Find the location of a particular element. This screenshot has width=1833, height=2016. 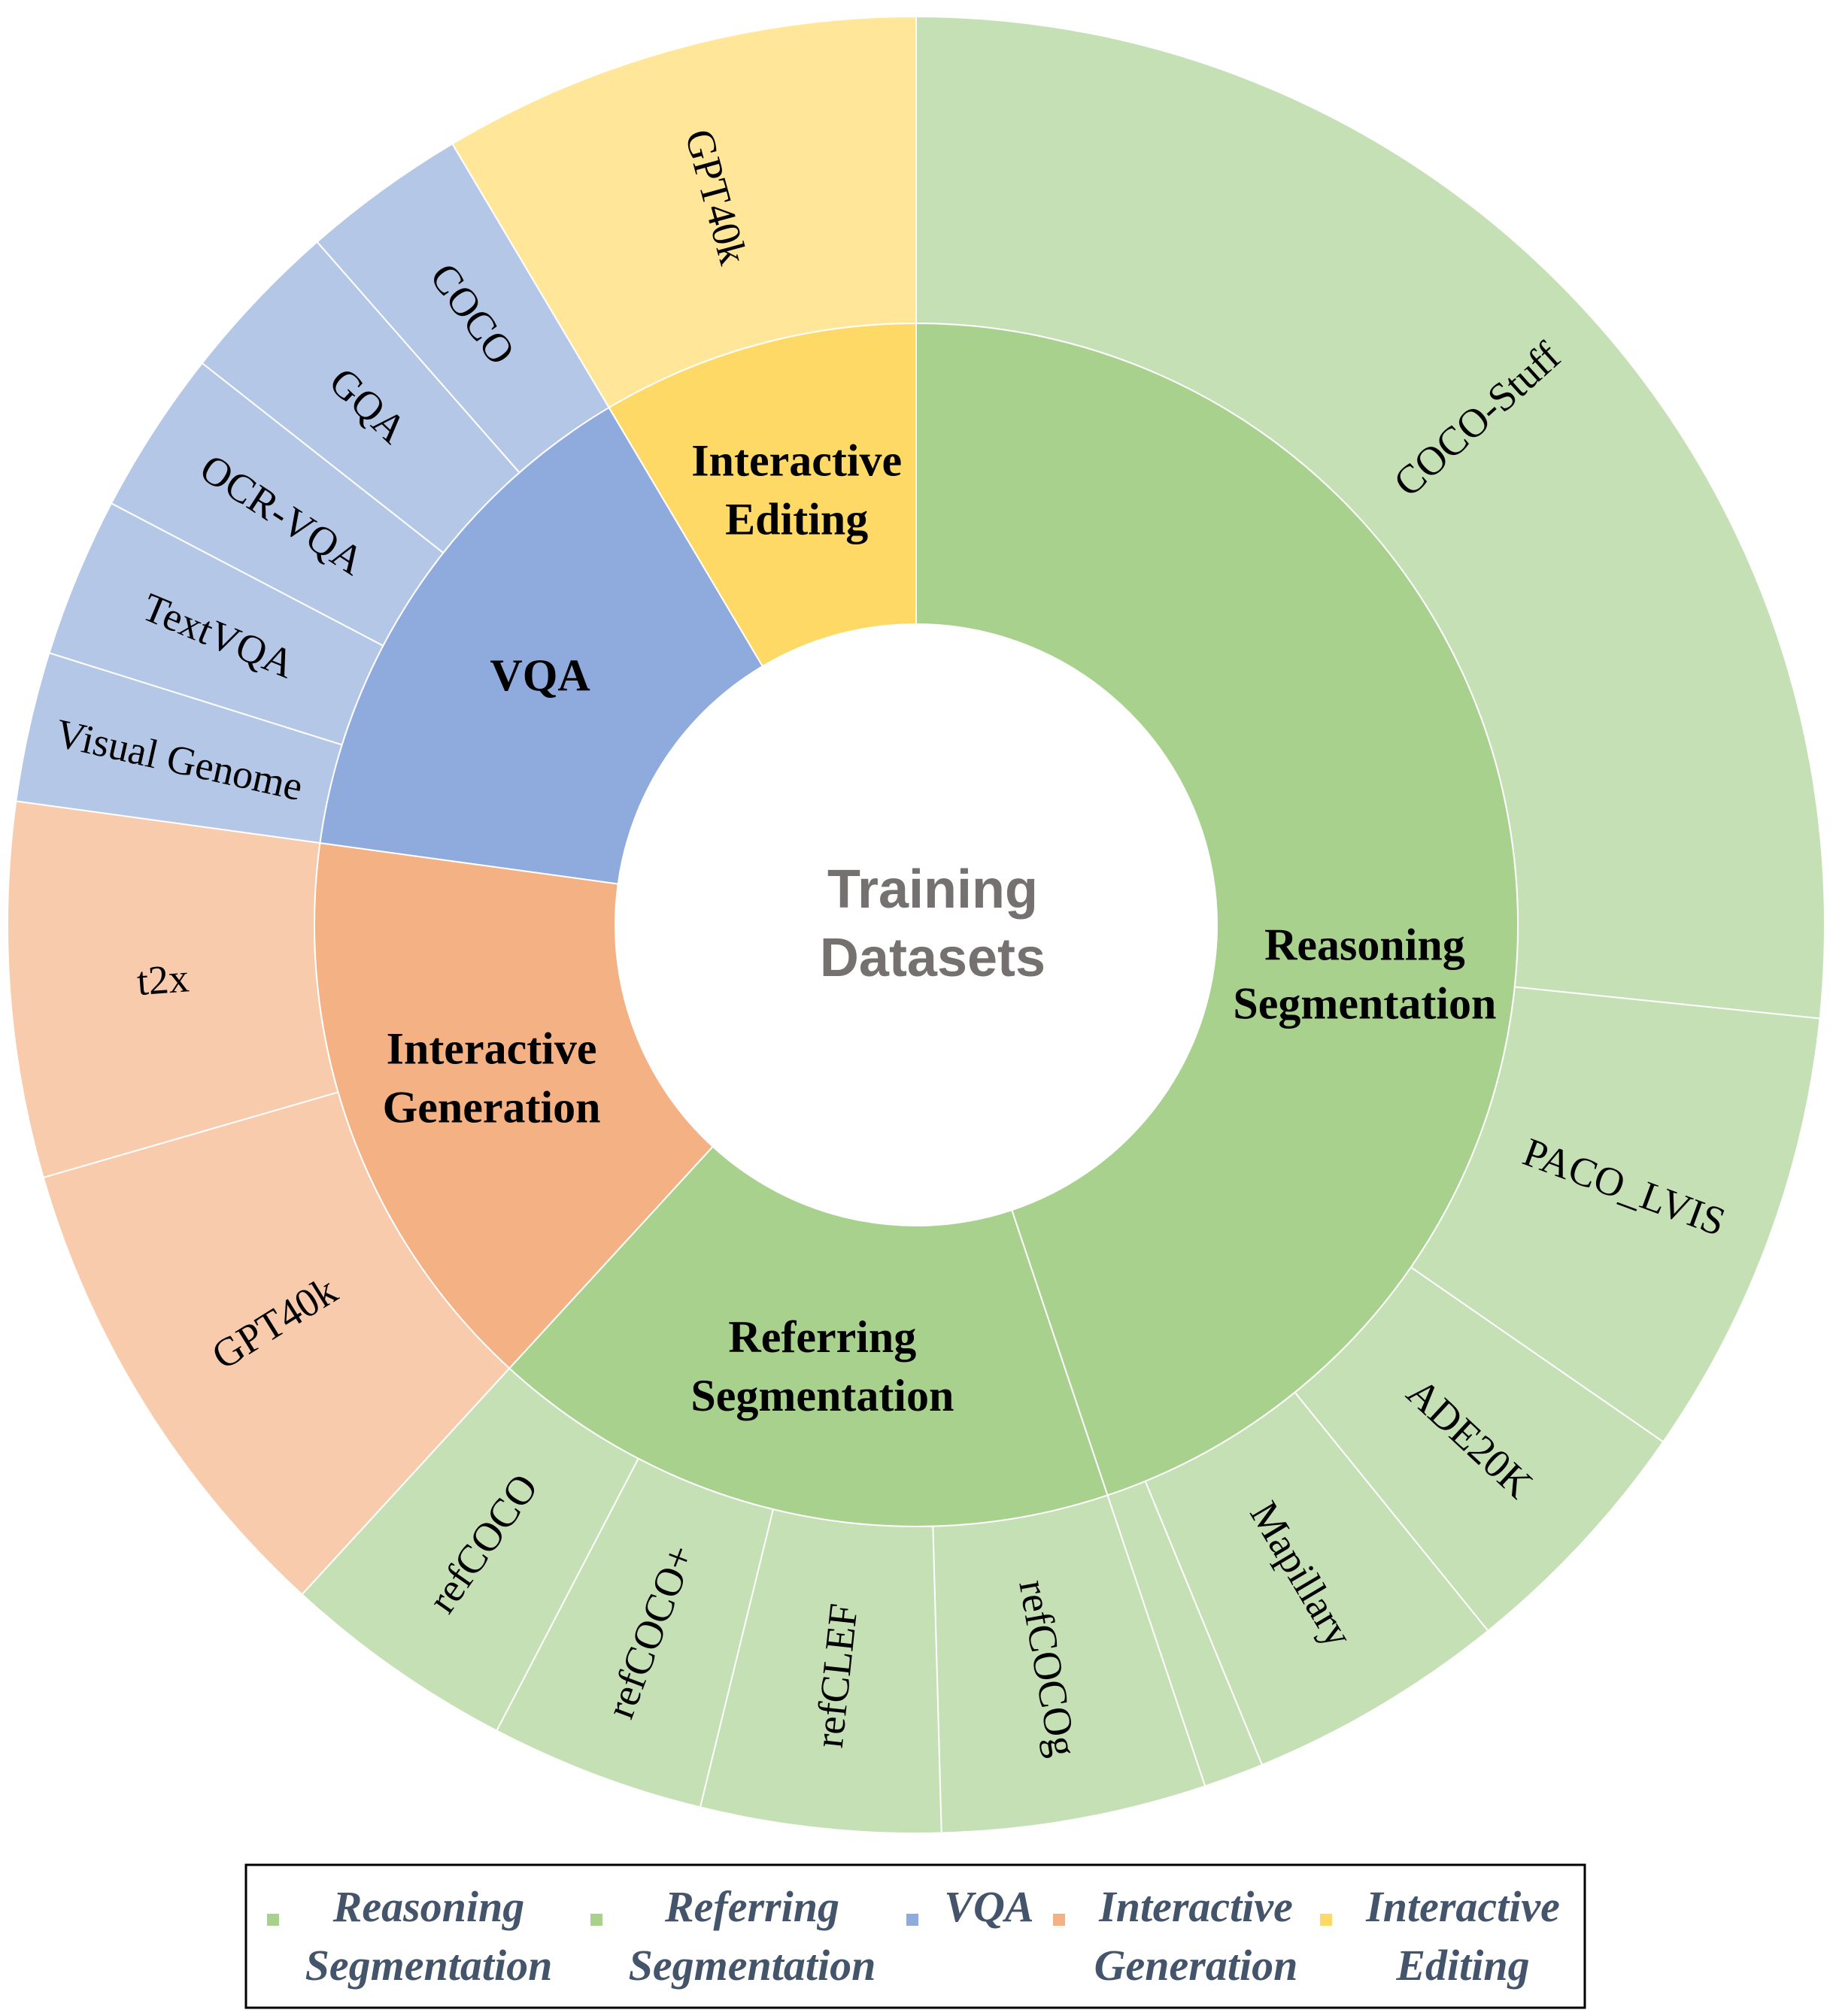

inner-label-interactive-editing-line-2: Editing is located at coordinates (796, 519).